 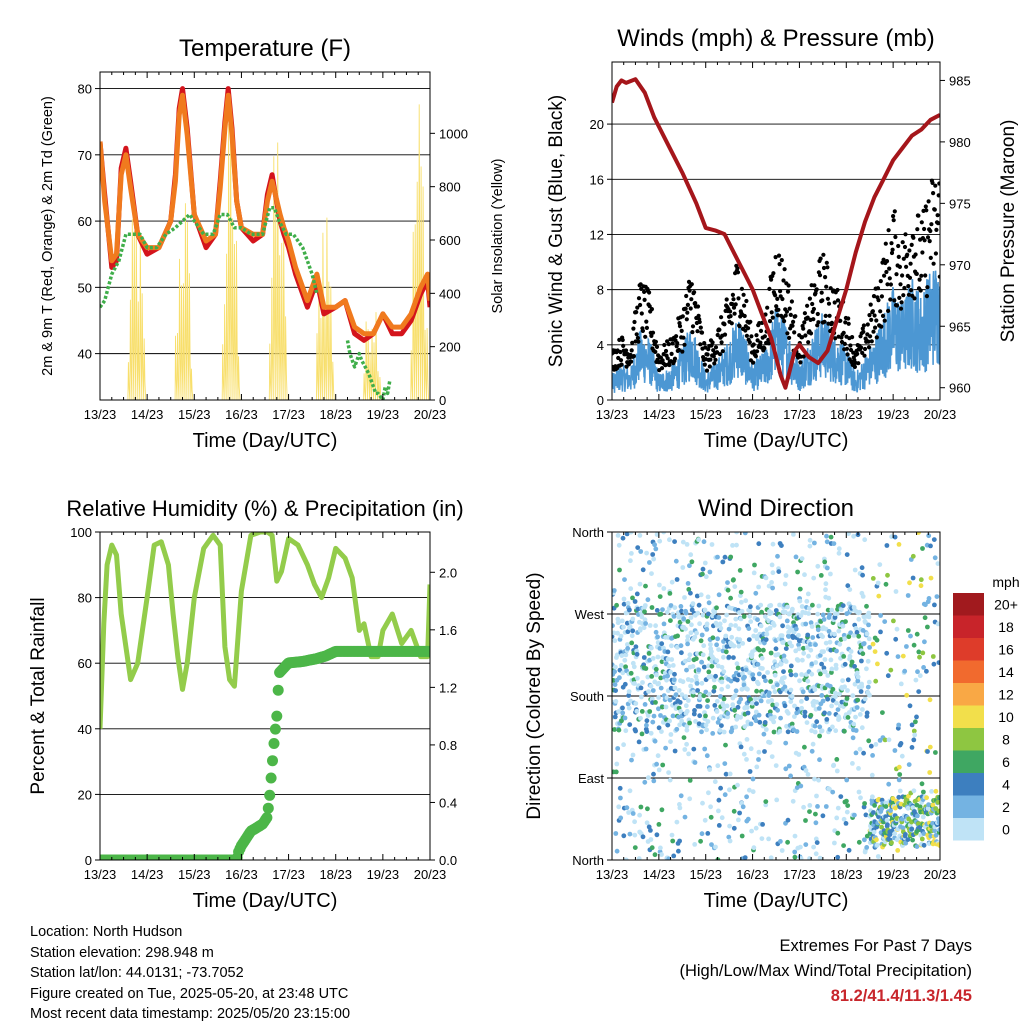 What do you see at coordinates (335, 874) in the screenshot?
I see `x-tick-label: 18/23` at bounding box center [335, 874].